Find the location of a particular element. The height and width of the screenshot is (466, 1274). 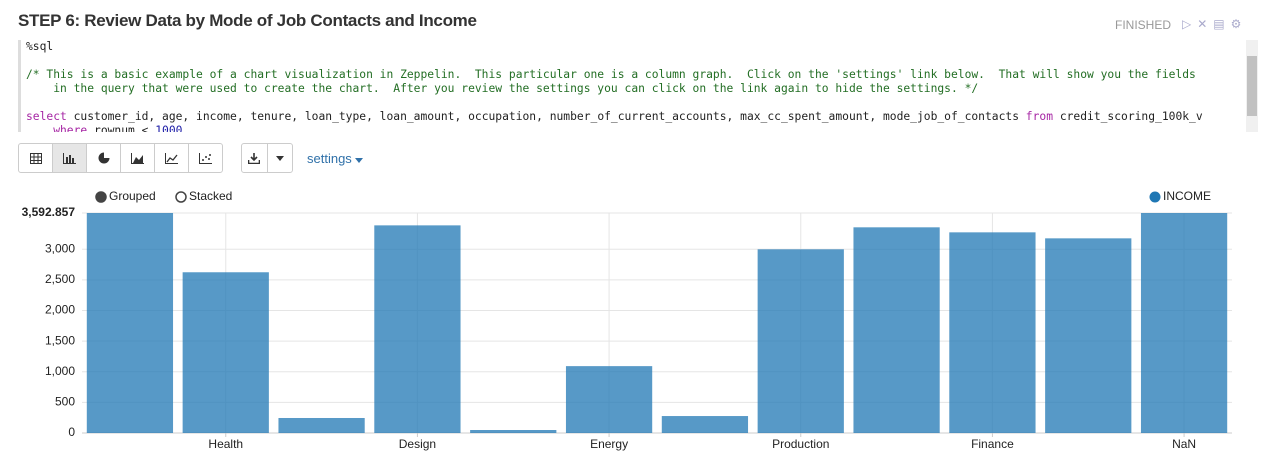

table-button is located at coordinates (36, 158).